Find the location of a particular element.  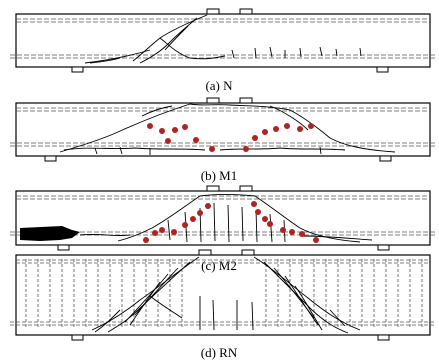

caption-n: (a) N is located at coordinates (219, 85).